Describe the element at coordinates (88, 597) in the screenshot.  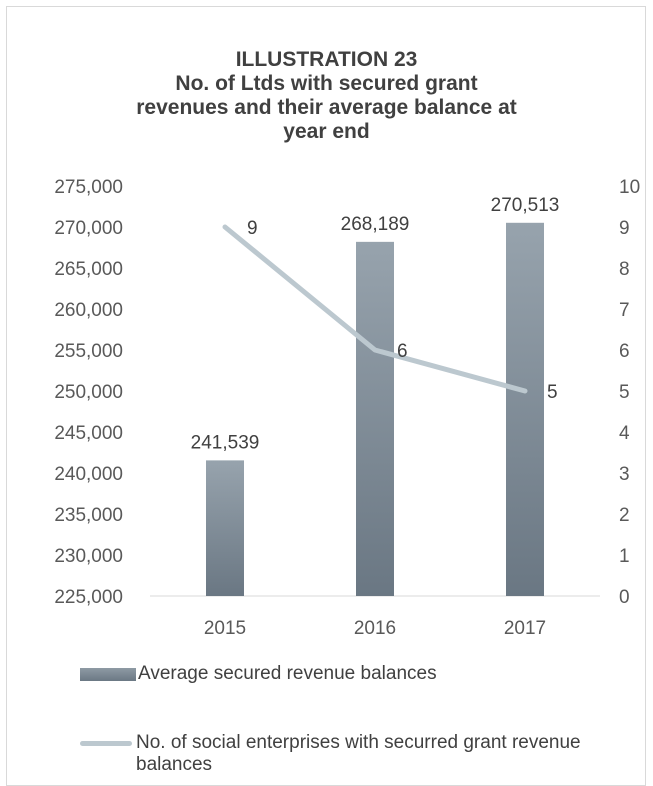
I see `y-left-tick-label: 225,000` at that location.